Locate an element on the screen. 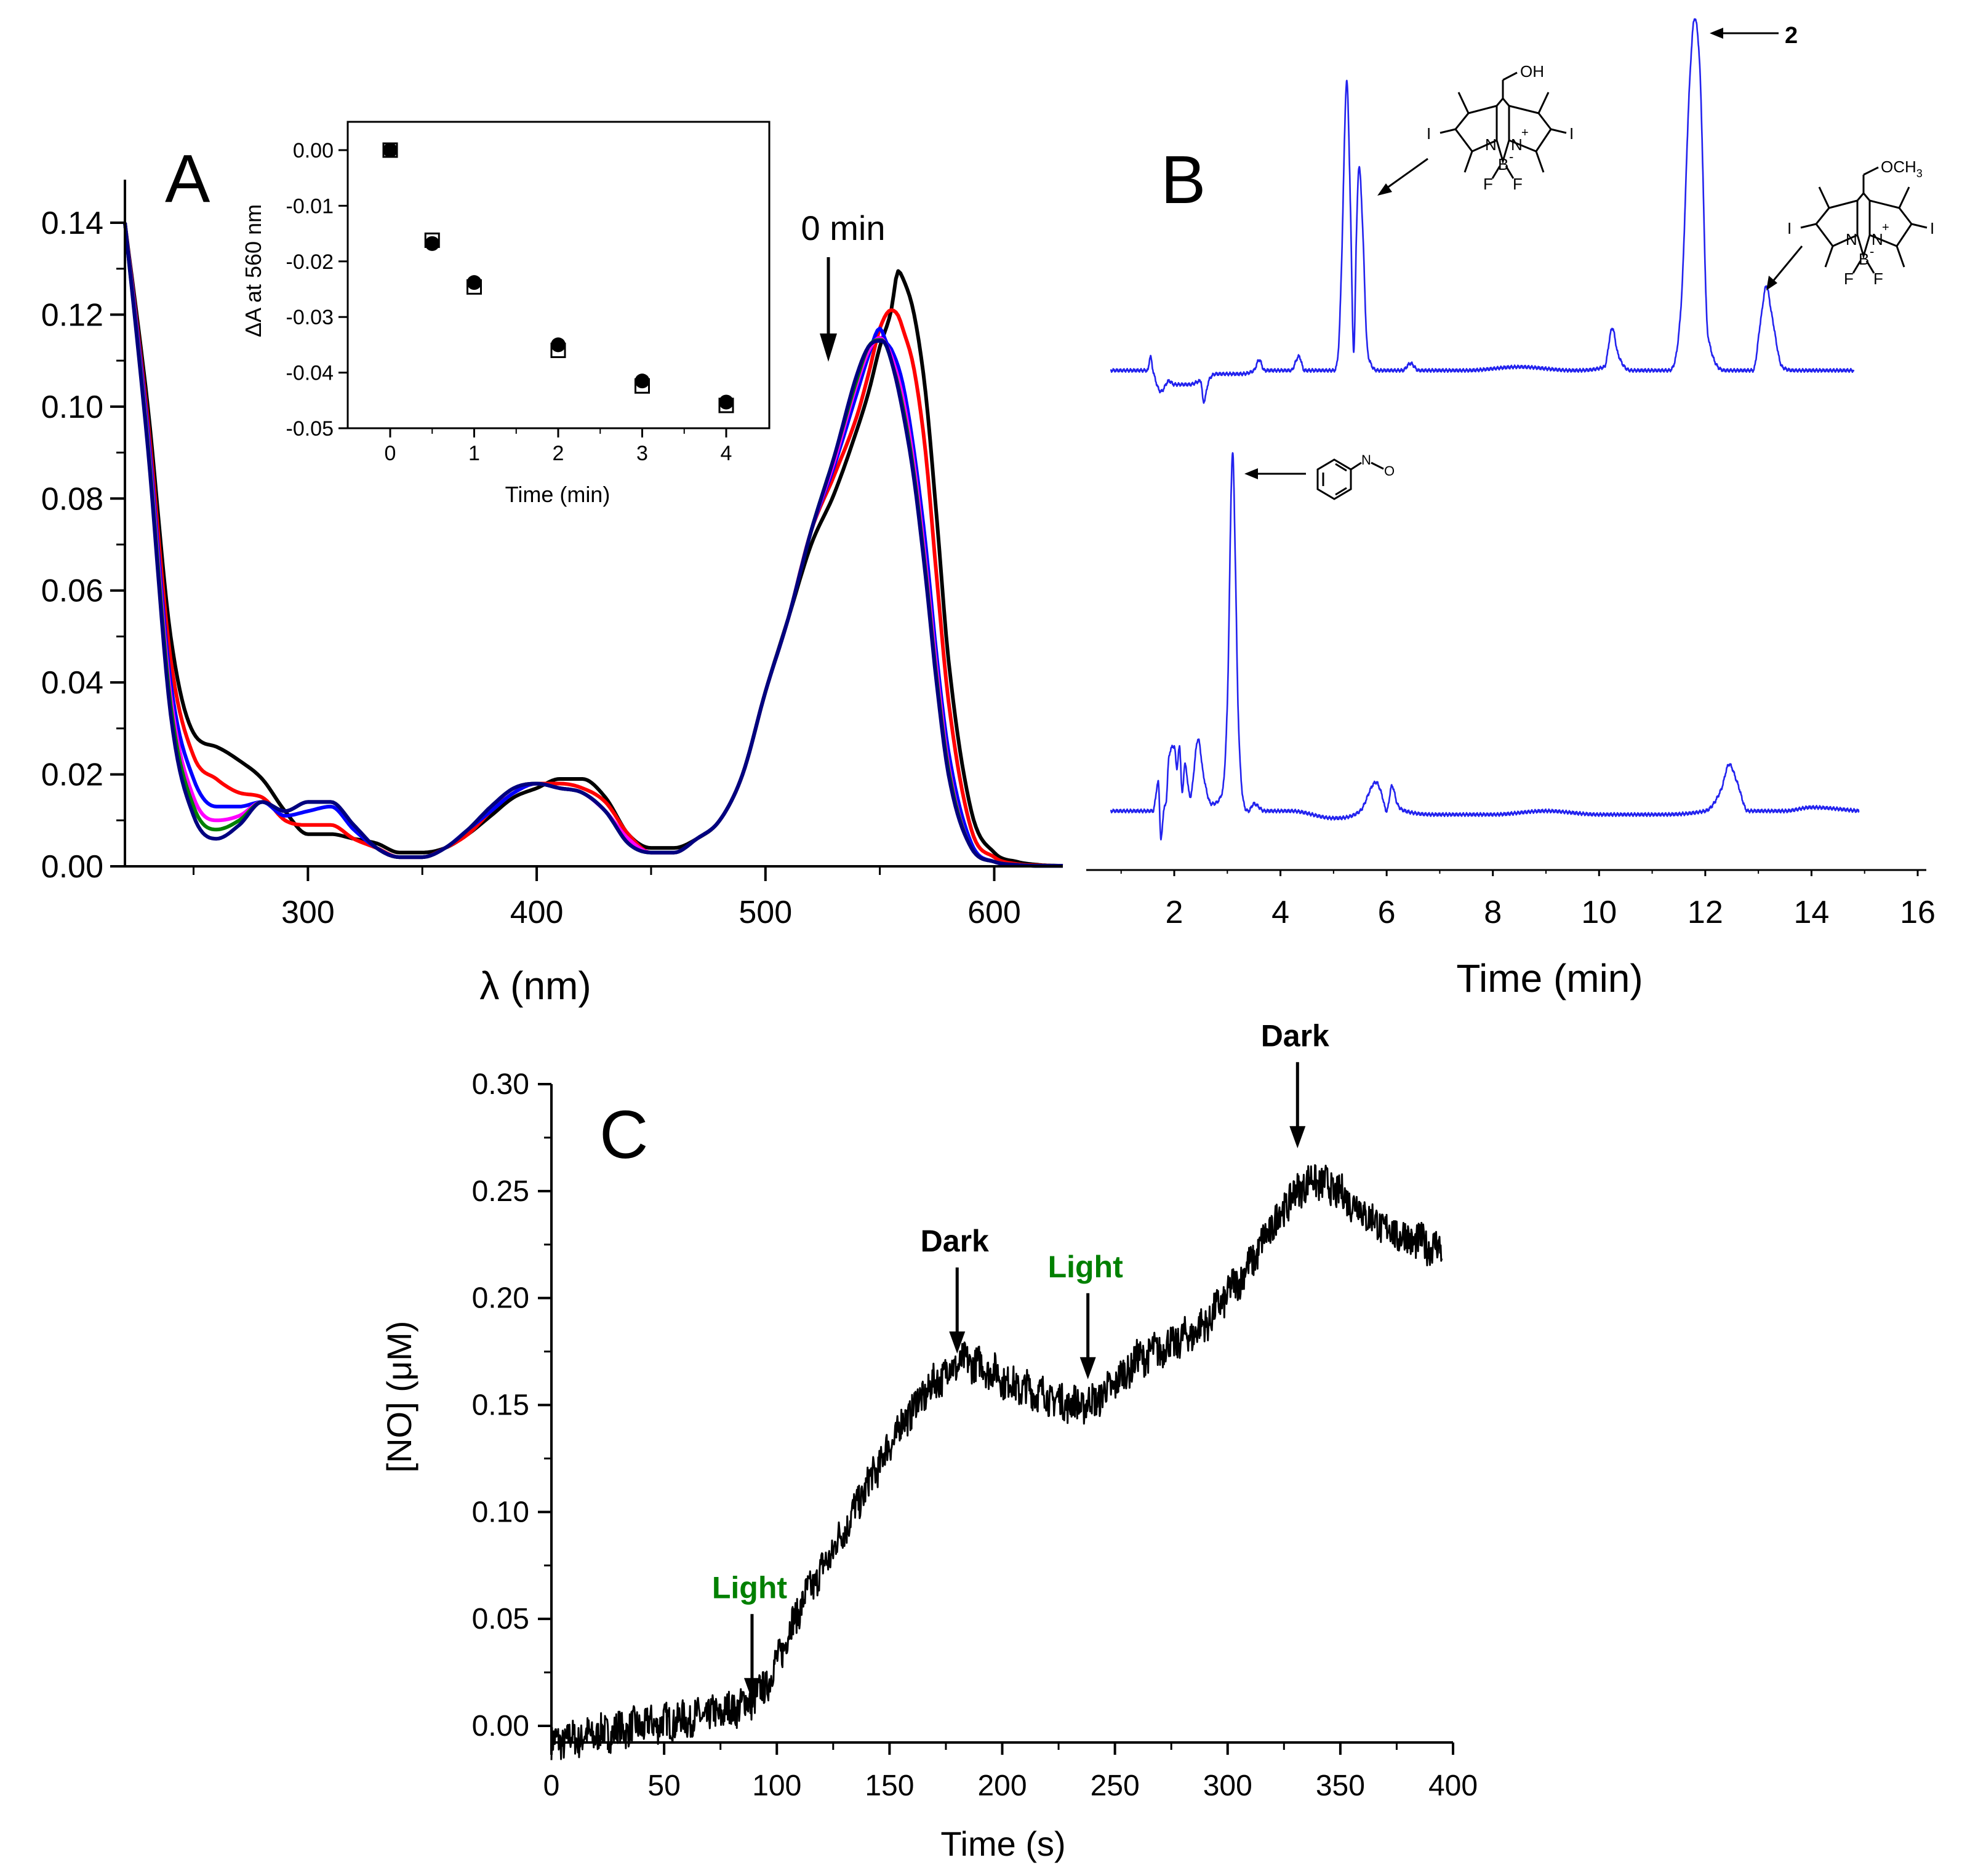  panel-c-trace is located at coordinates (996, 1462).